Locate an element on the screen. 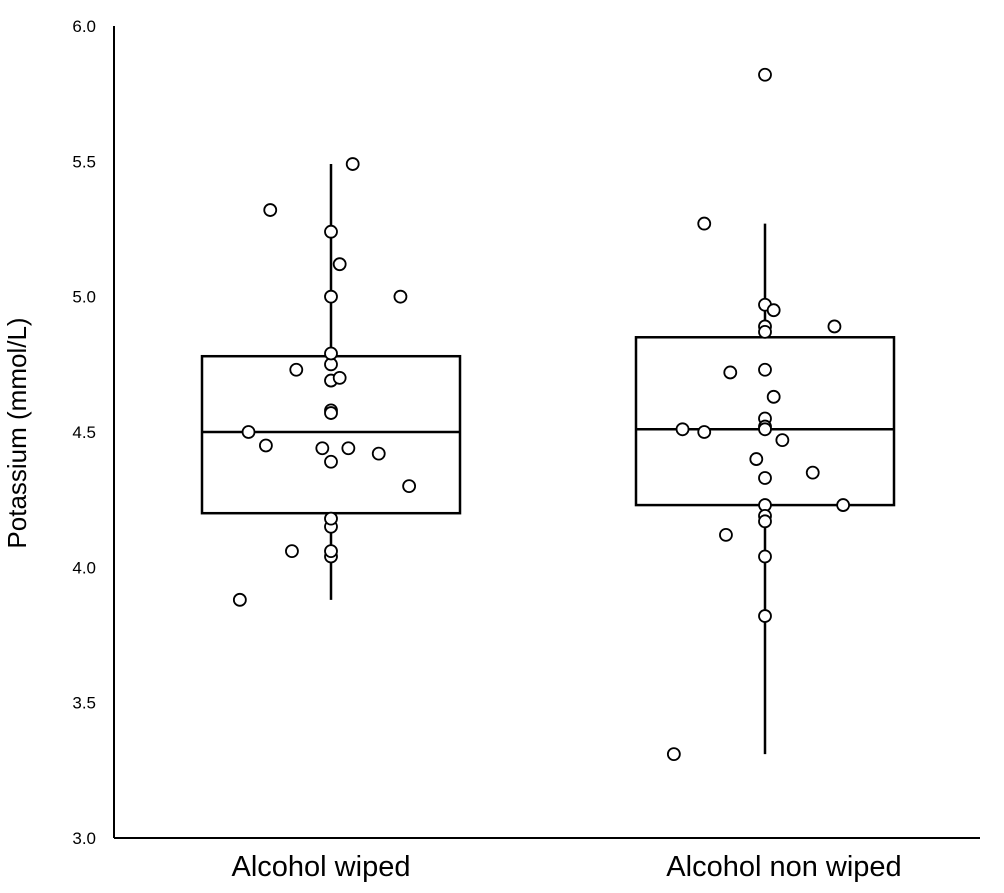 The width and height of the screenshot is (1004, 893). y-tick-label: 5.0 is located at coordinates (84, 297).